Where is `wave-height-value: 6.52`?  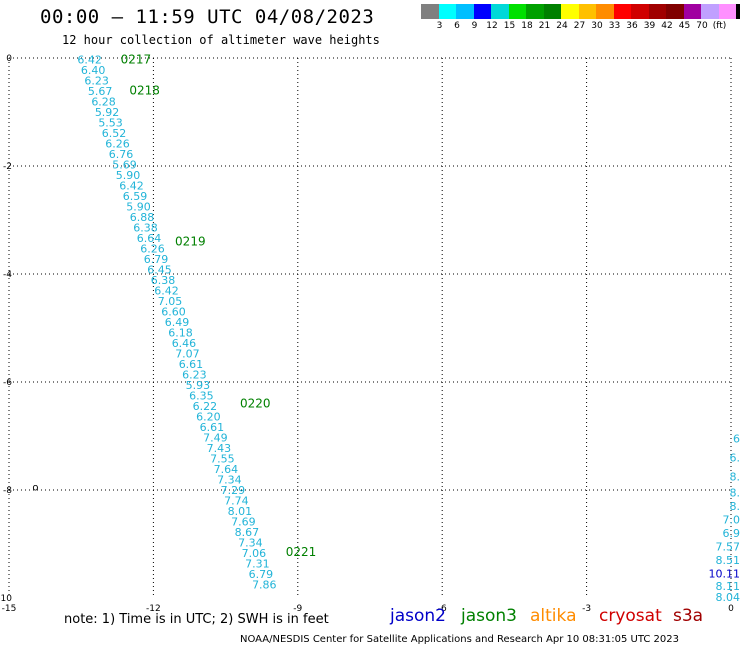
wave-height-value: 6.52 is located at coordinates (114, 133).